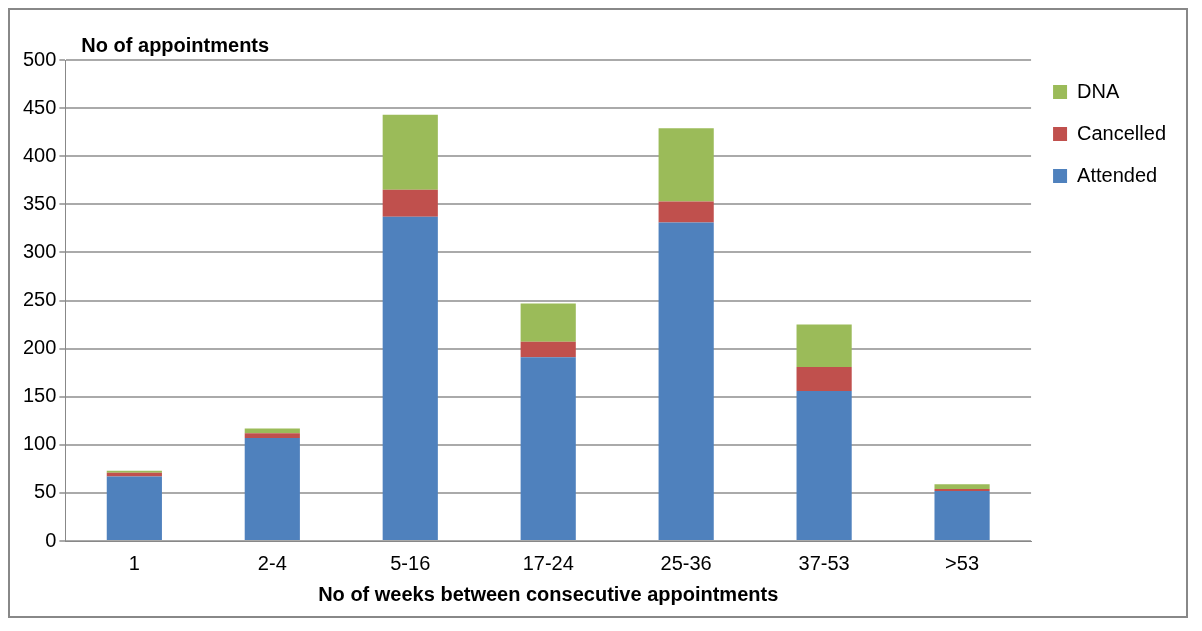 The image size is (1202, 631). I want to click on x-axis-title: No of weeks between consecutive appointments, so click(548, 593).